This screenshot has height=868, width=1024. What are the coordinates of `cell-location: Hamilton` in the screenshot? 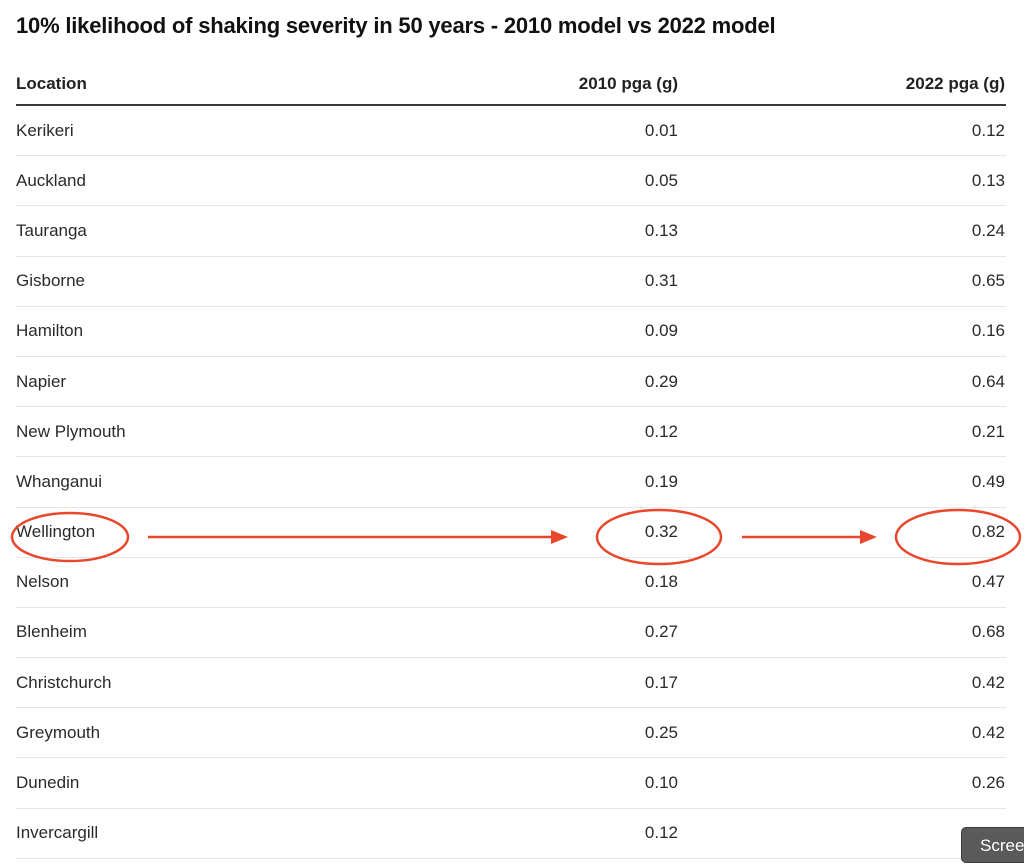 It's located at (50, 331).